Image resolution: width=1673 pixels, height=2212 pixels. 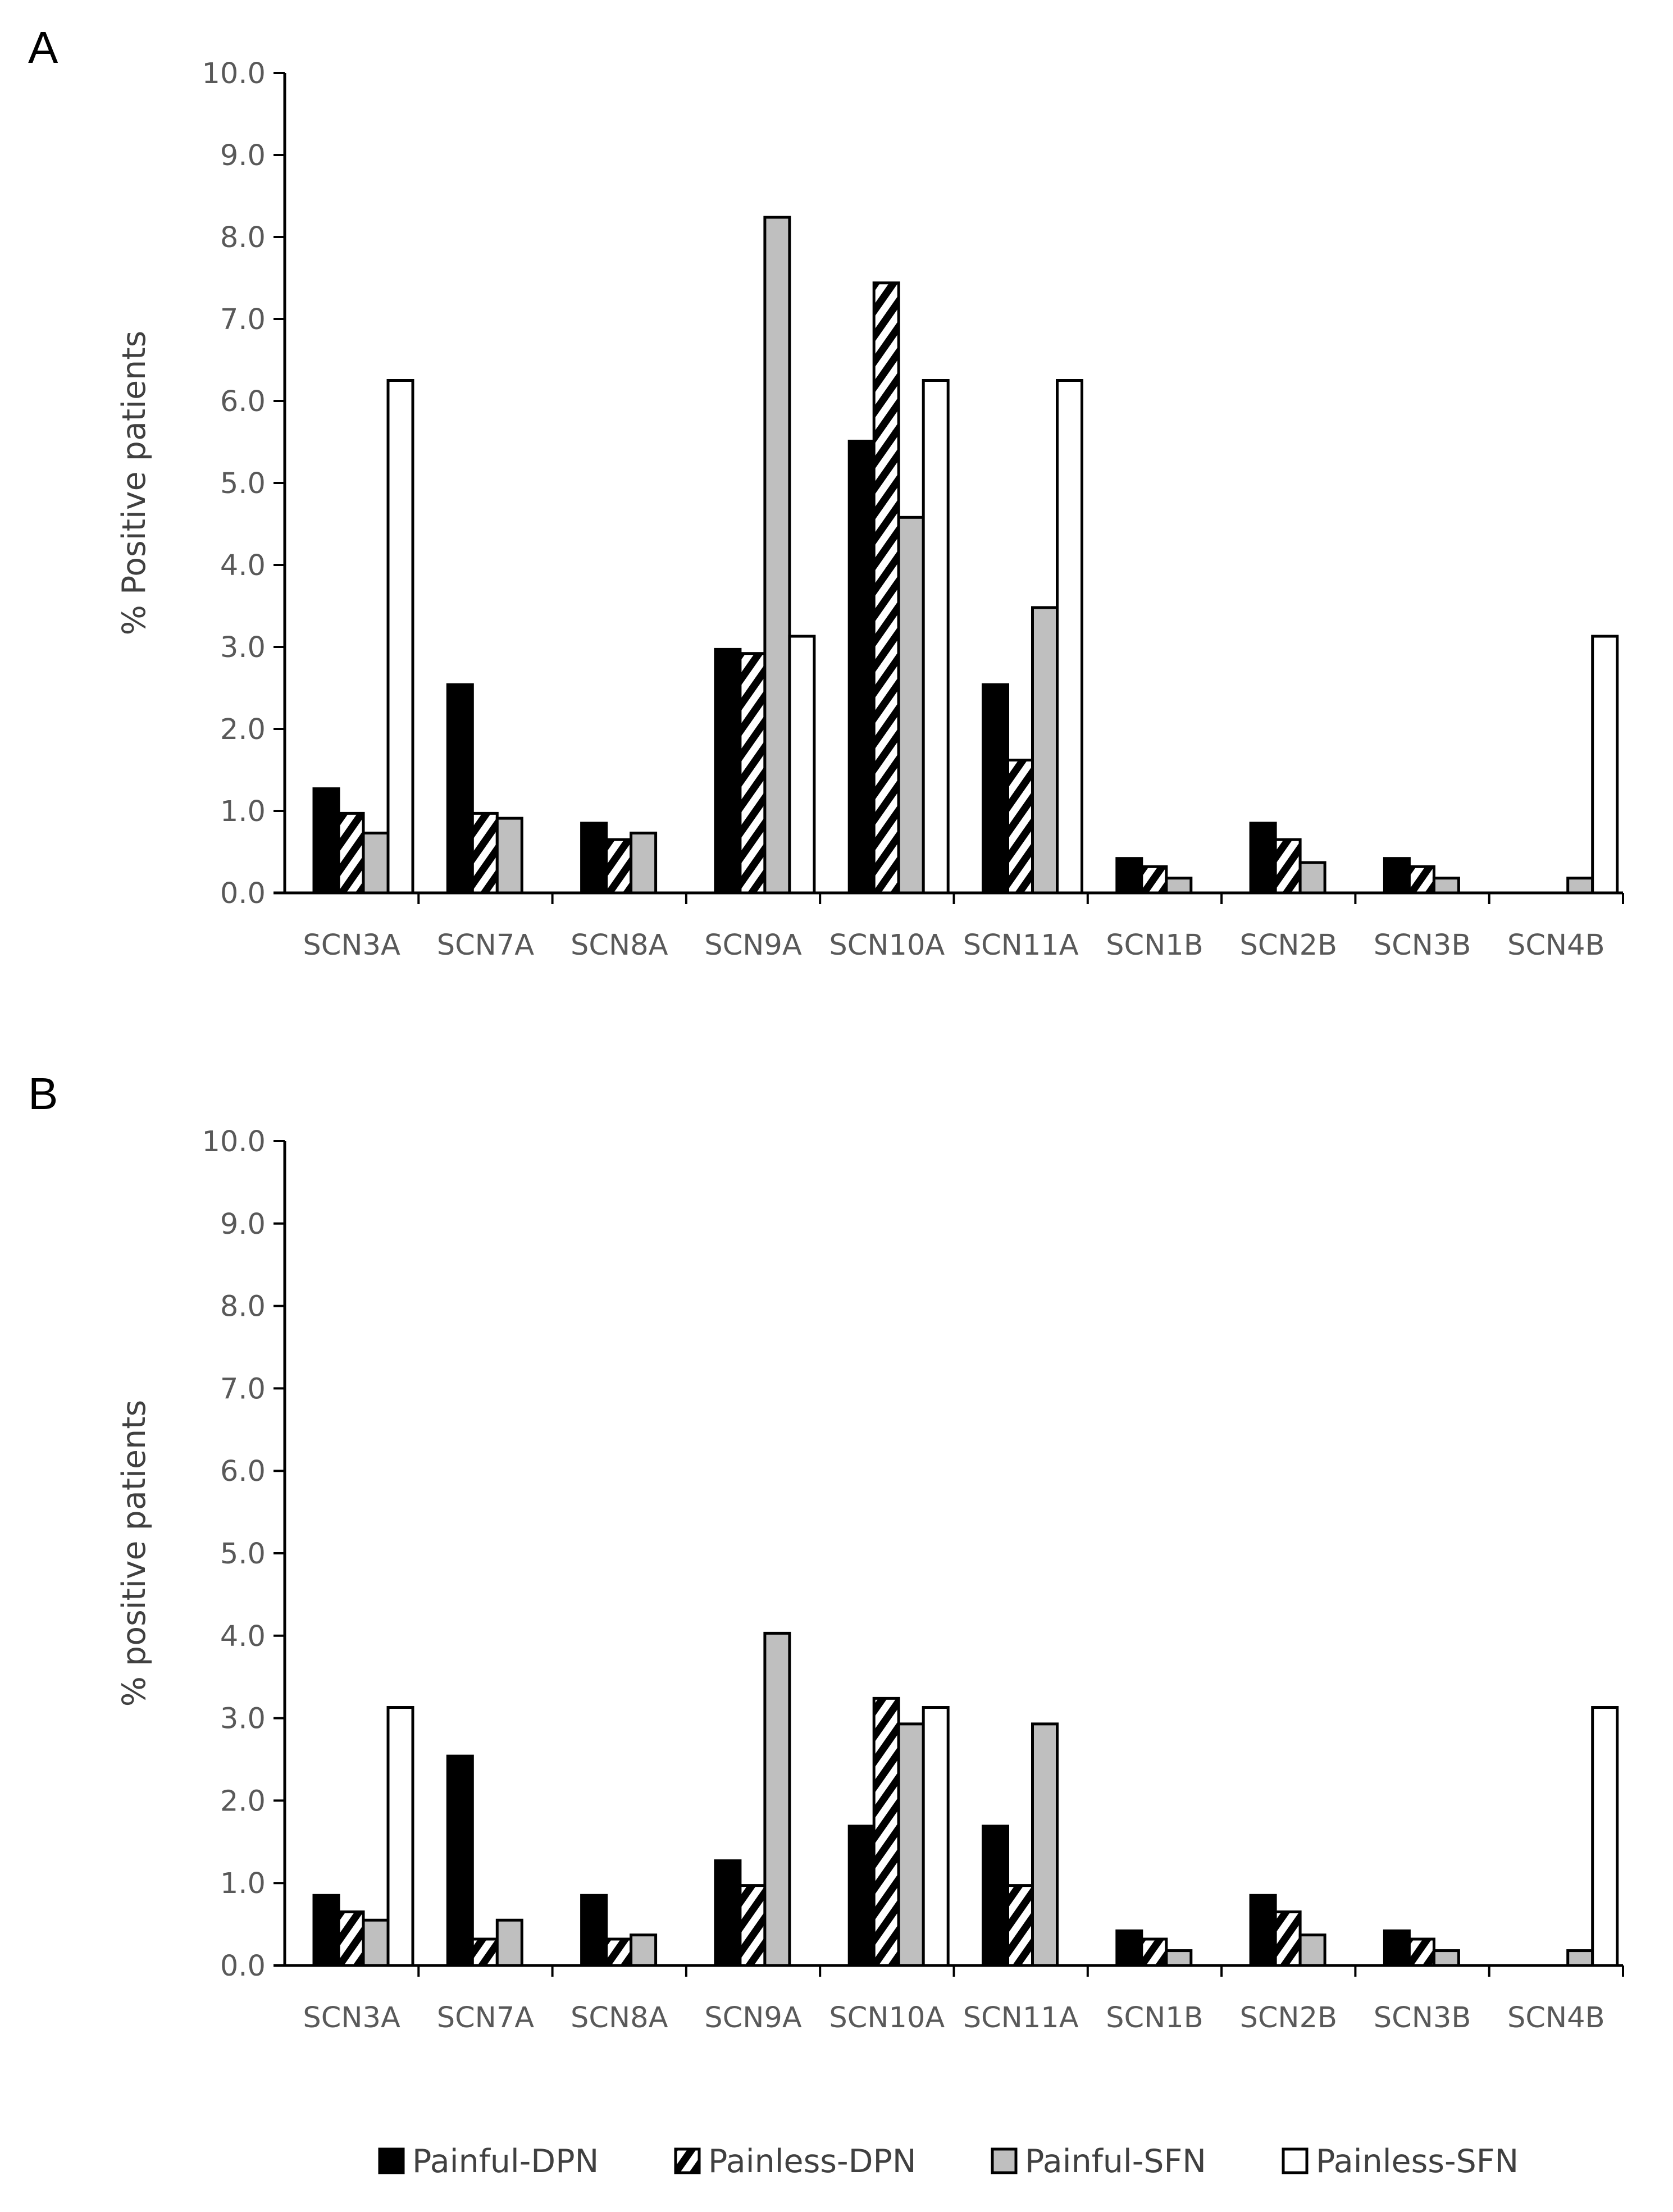 I want to click on legend-label-painless-dpn: Painless-DPN, so click(x=812, y=2161).